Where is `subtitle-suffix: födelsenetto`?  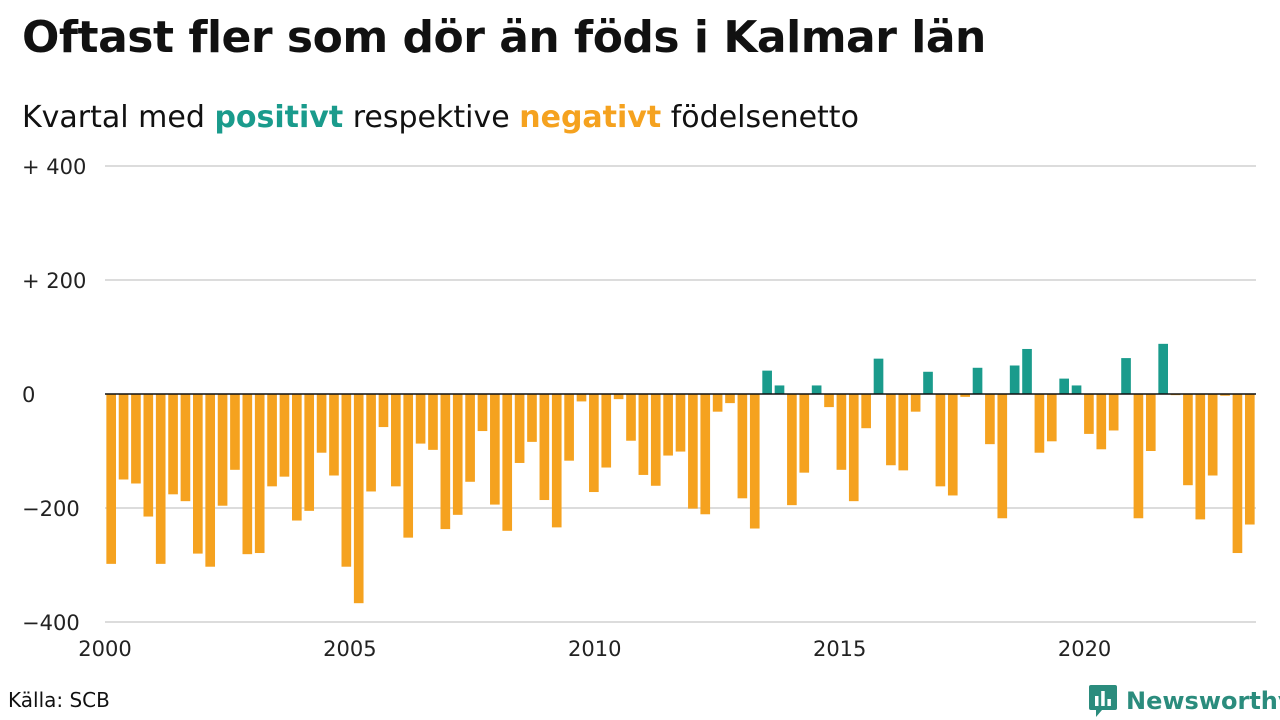 subtitle-suffix: födelsenetto is located at coordinates (764, 117).